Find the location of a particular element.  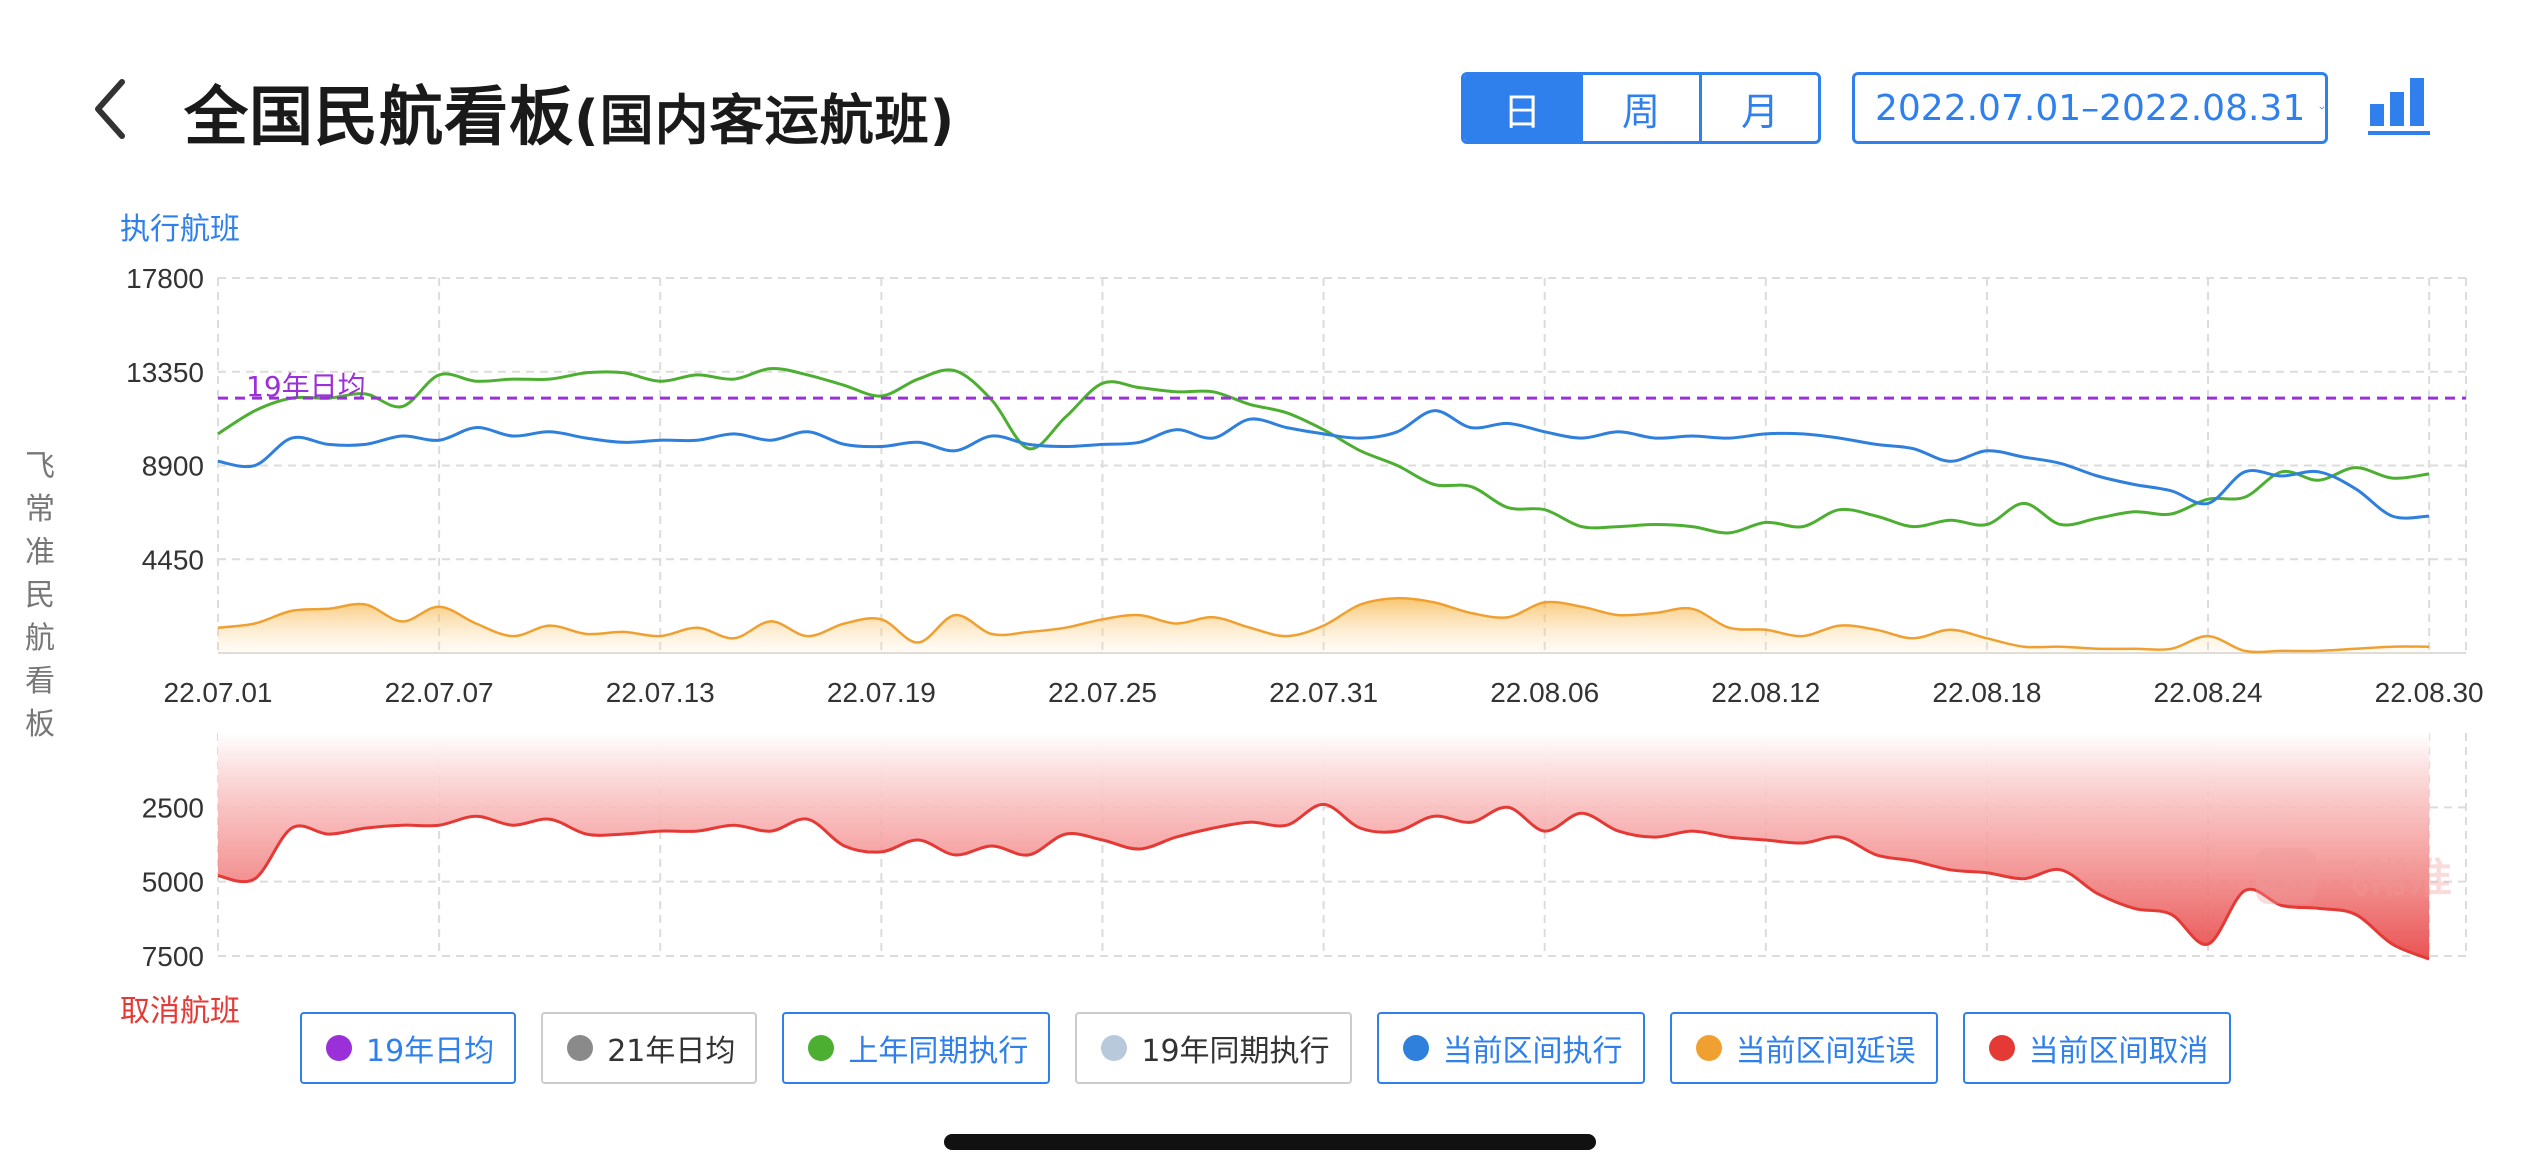

x-tick-label: 22.07.19 is located at coordinates (881, 692).